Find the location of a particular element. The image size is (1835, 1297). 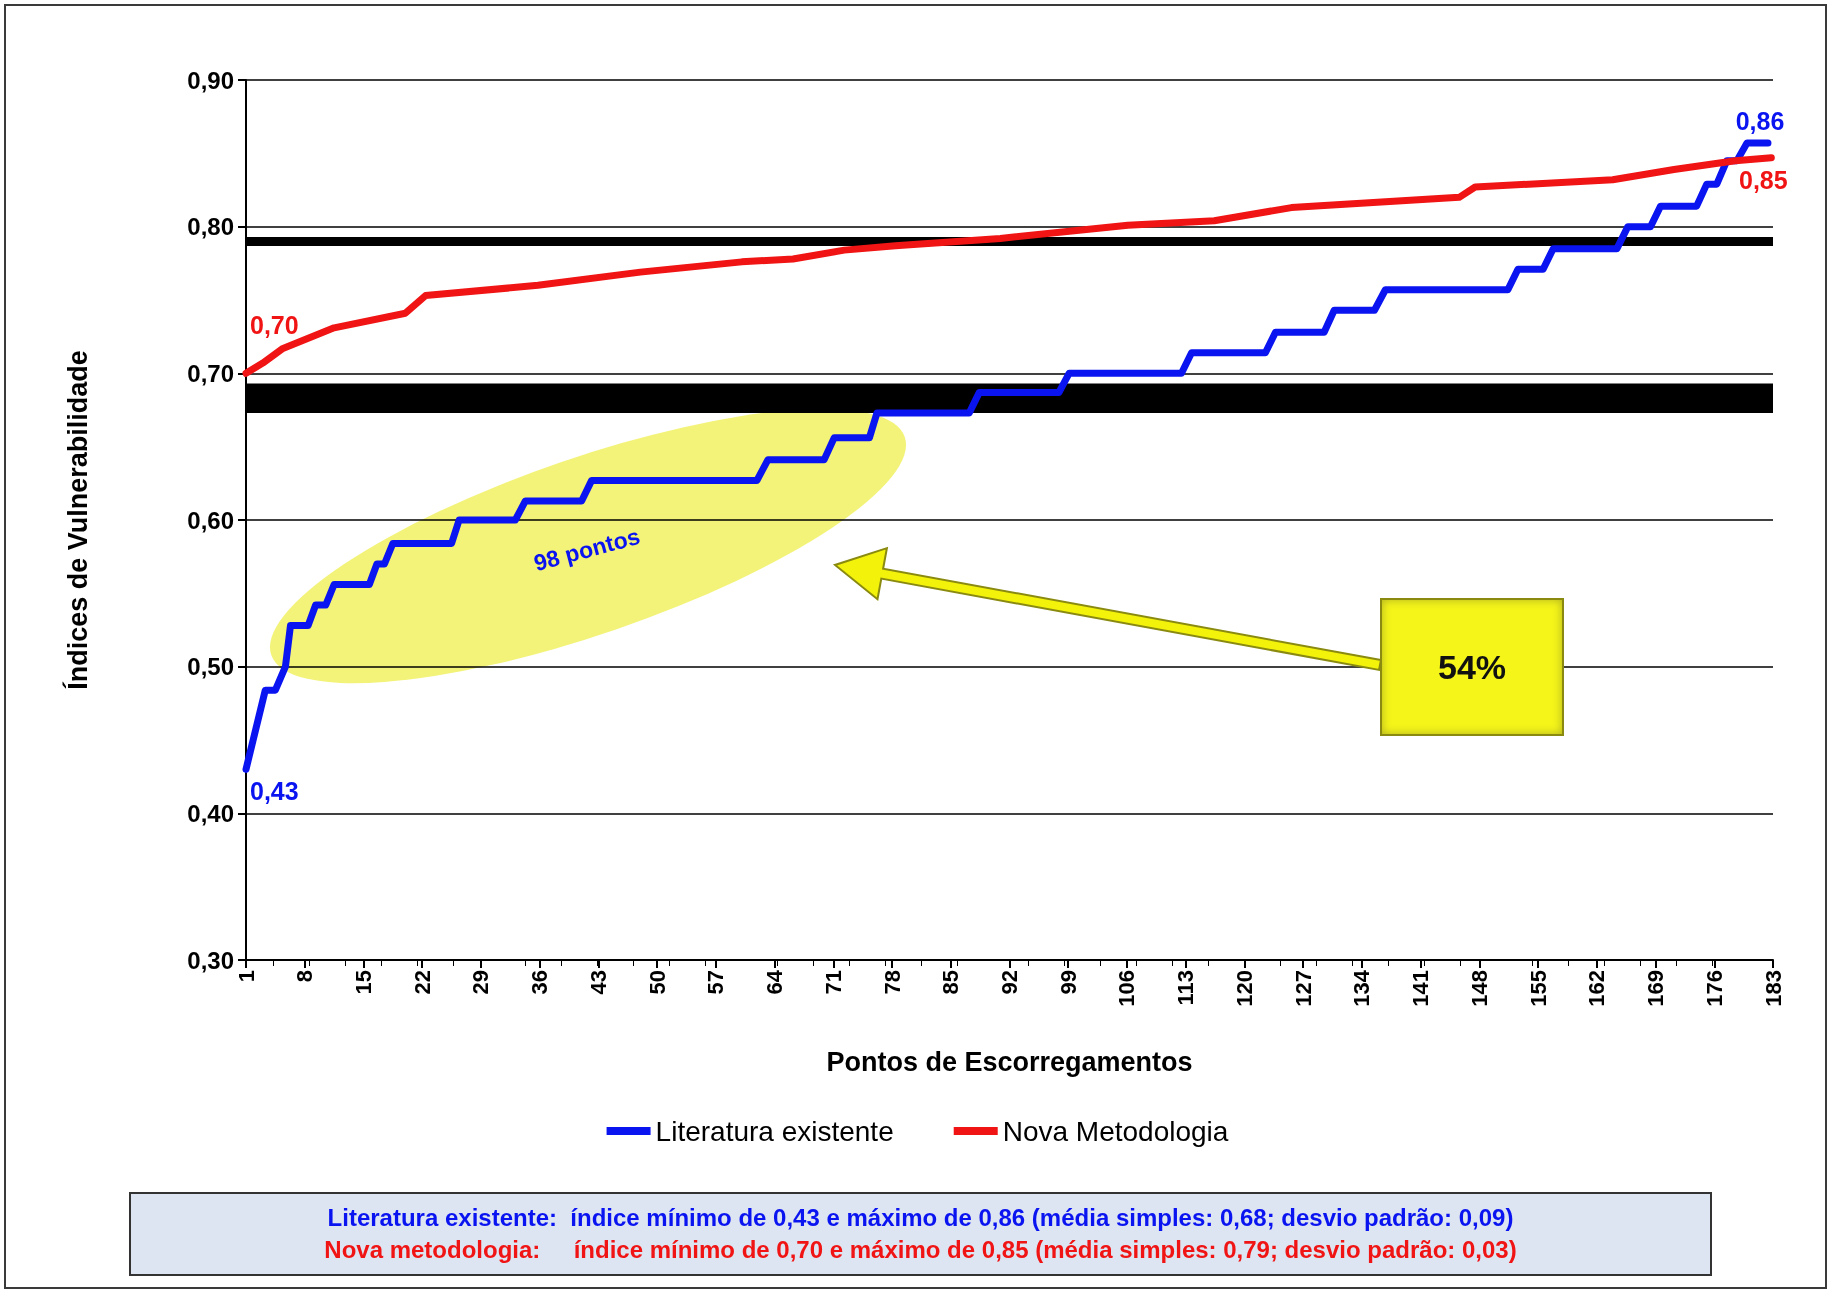

annotation: 98 pontos is located at coordinates (587, 550).